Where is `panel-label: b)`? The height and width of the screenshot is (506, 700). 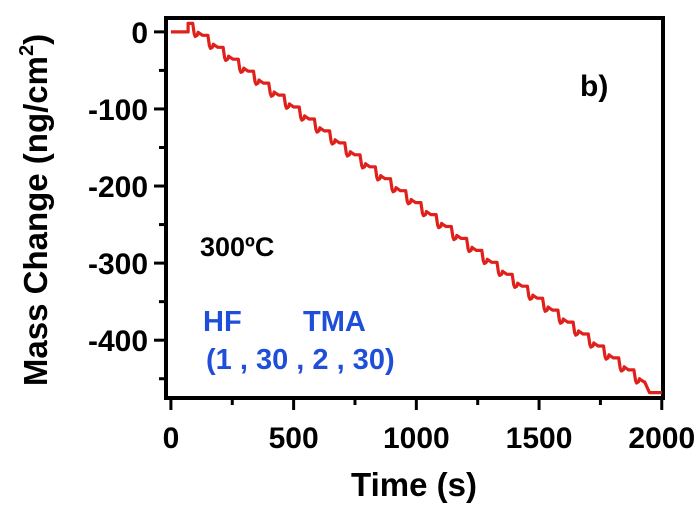
panel-label: b) is located at coordinates (594, 86).